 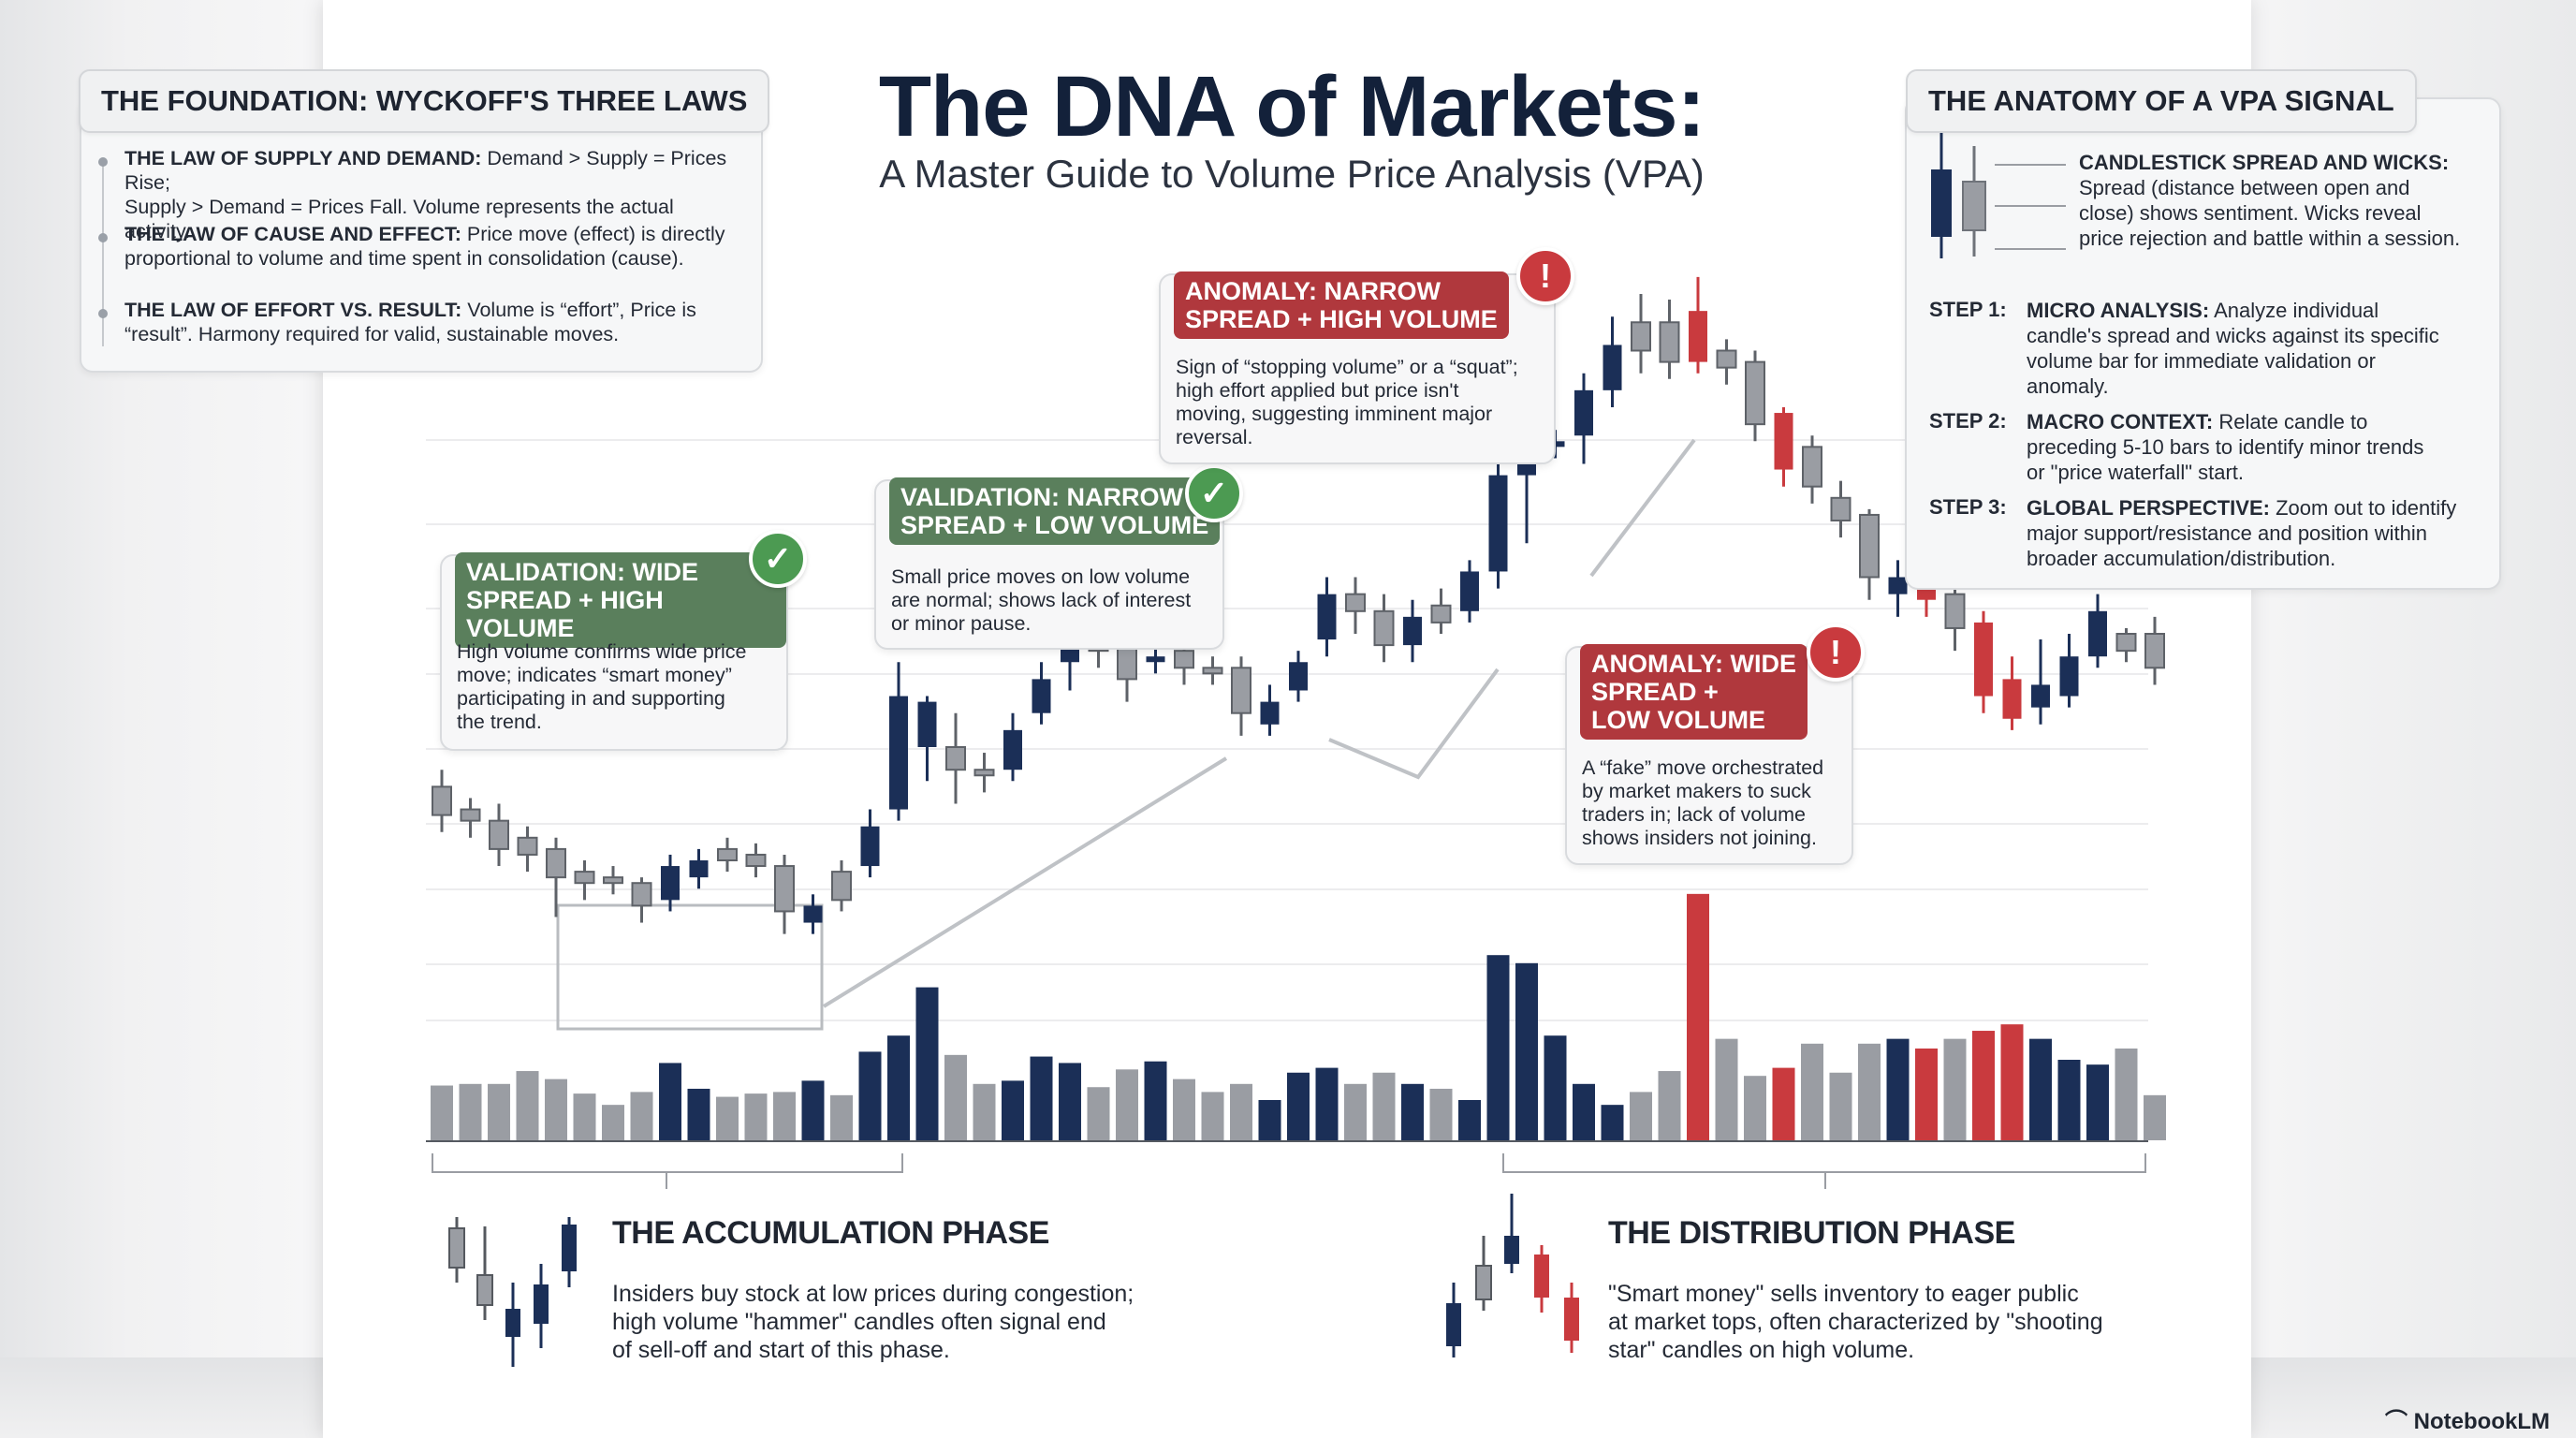 I want to click on step-3-label: STEP 3:, so click(x=1968, y=507).